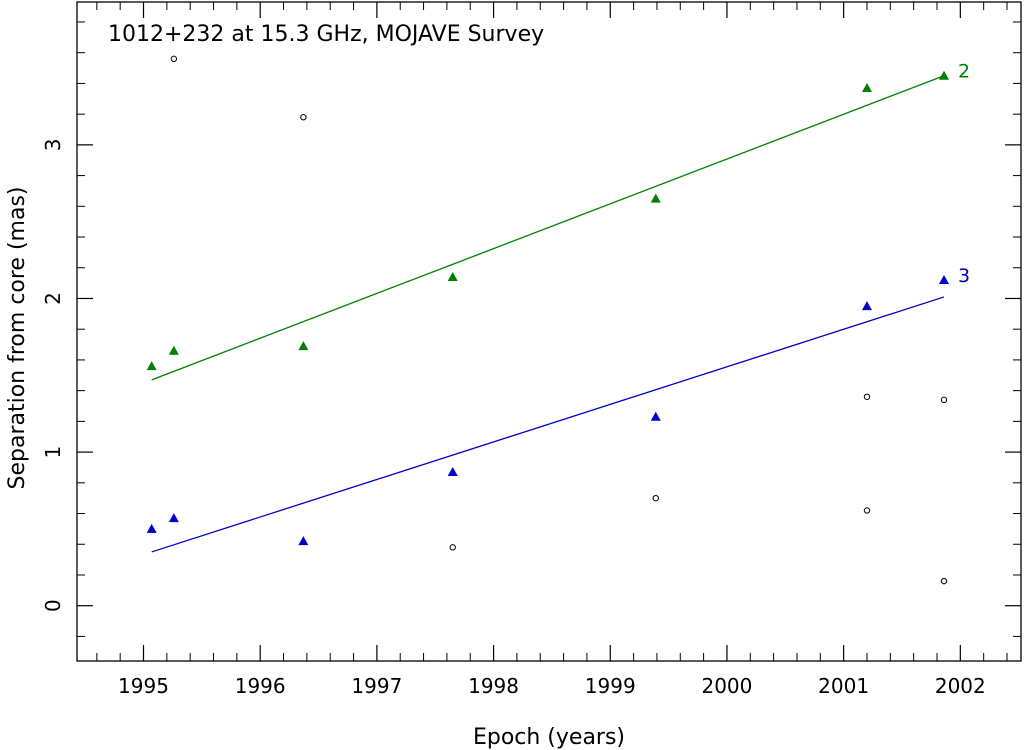 The image size is (1027, 750). What do you see at coordinates (326, 34) in the screenshot?
I see `chart-title: 1012+232 at 15.3 GHz, MOJAVE Survey` at bounding box center [326, 34].